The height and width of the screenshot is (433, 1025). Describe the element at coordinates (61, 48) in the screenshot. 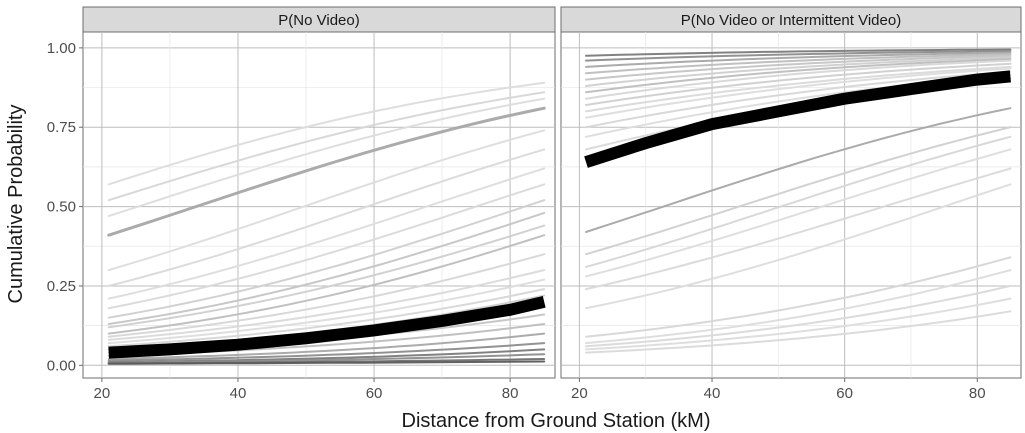

I see `y-tick-label: 1.00` at that location.